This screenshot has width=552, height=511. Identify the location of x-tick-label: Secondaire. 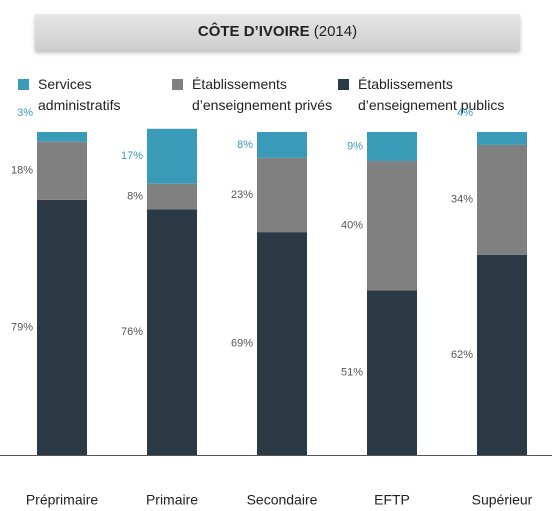
(282, 500).